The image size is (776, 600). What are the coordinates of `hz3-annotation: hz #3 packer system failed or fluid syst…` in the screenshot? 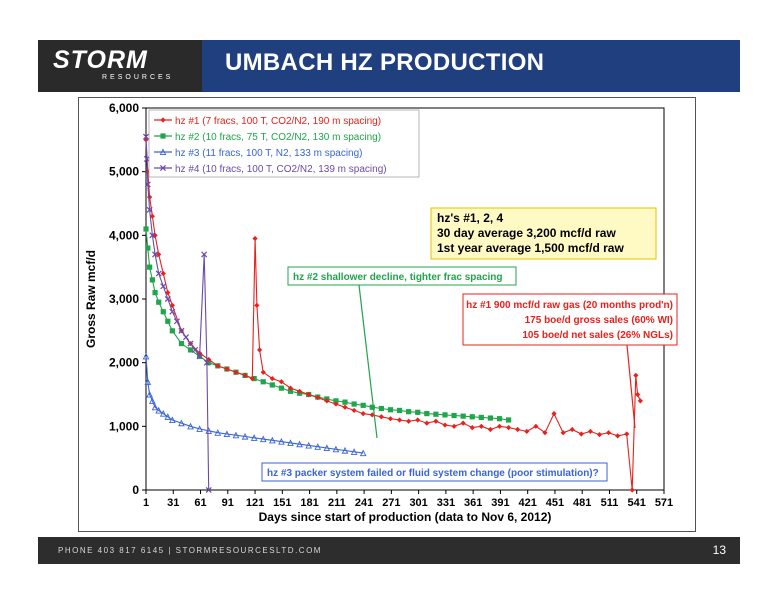 It's located at (434, 472).